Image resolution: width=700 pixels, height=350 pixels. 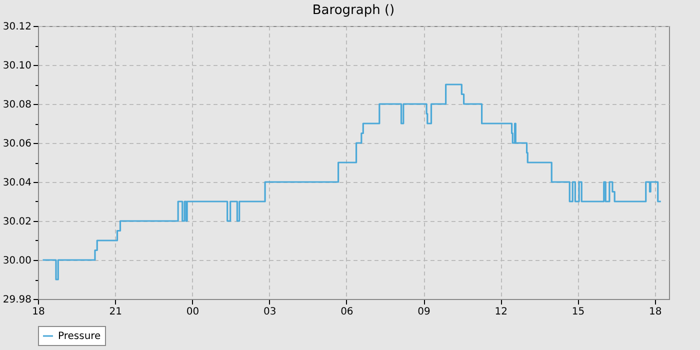 What do you see at coordinates (17, 300) in the screenshot?
I see `y-tick-label: 29.98` at bounding box center [17, 300].